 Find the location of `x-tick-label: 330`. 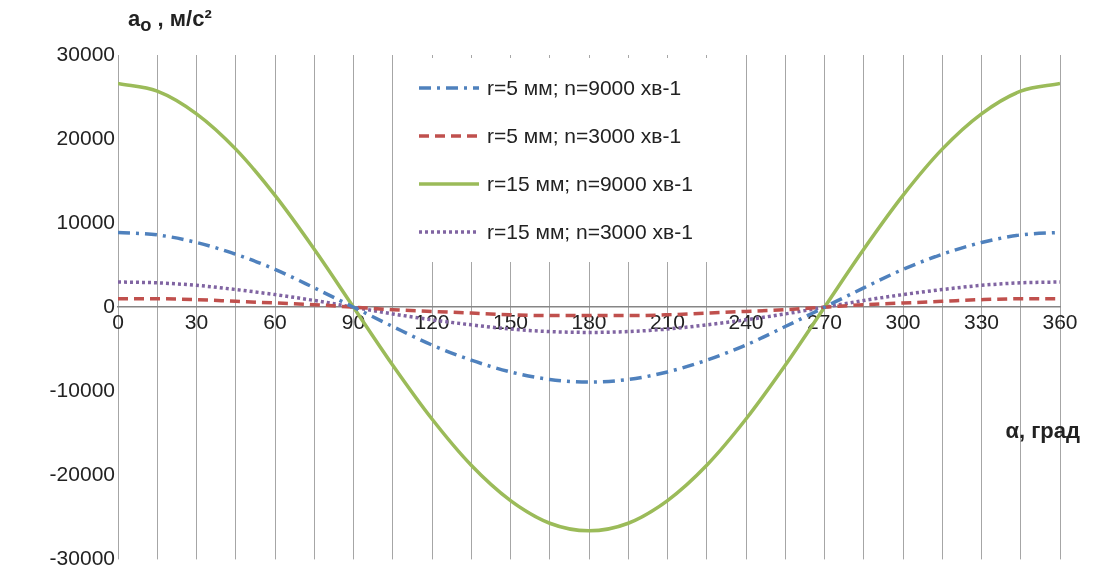

x-tick-label: 330 is located at coordinates (981, 321).